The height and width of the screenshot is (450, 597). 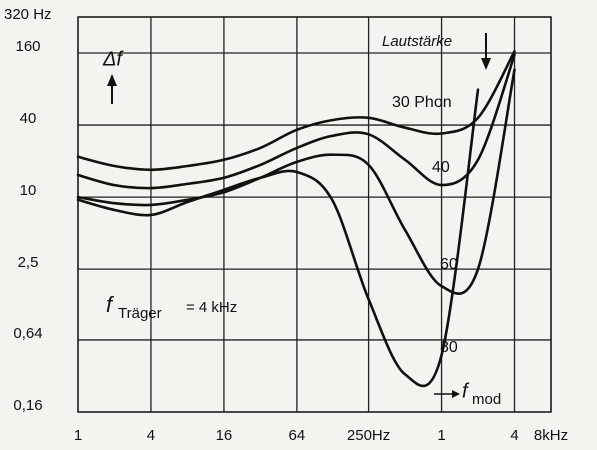 What do you see at coordinates (28, 190) in the screenshot?
I see `y-tick-label: 10` at bounding box center [28, 190].